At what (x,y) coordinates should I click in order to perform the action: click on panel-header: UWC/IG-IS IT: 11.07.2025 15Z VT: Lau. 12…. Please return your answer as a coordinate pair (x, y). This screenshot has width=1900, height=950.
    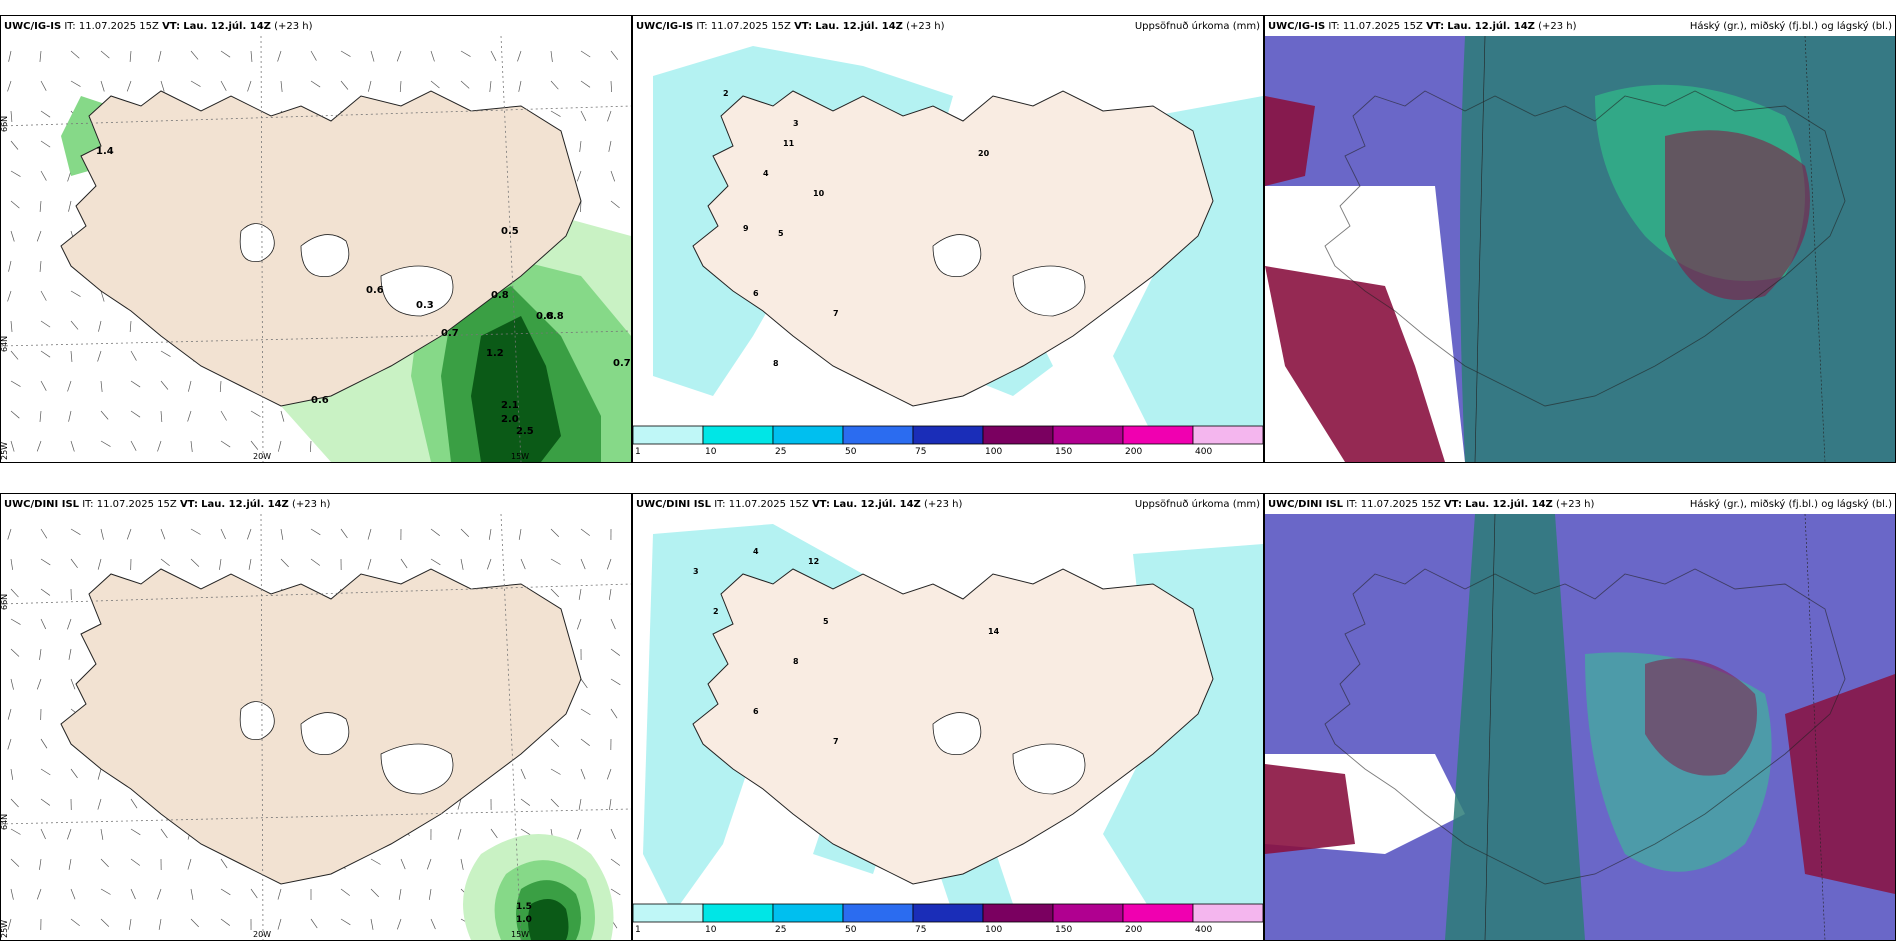
    Looking at the image, I should click on (1580, 26).